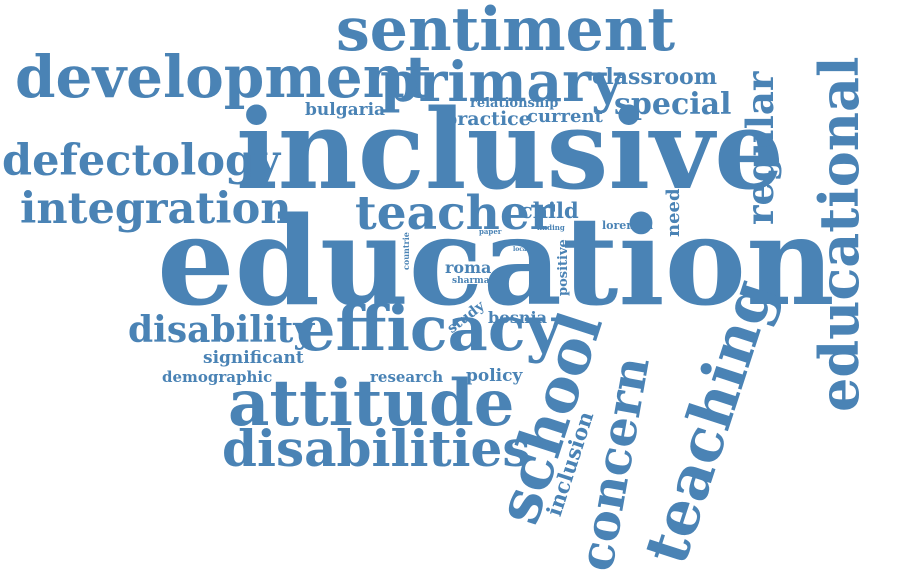 The image size is (900, 575). What do you see at coordinates (549, 210) in the screenshot?
I see `word-child: child` at bounding box center [549, 210].